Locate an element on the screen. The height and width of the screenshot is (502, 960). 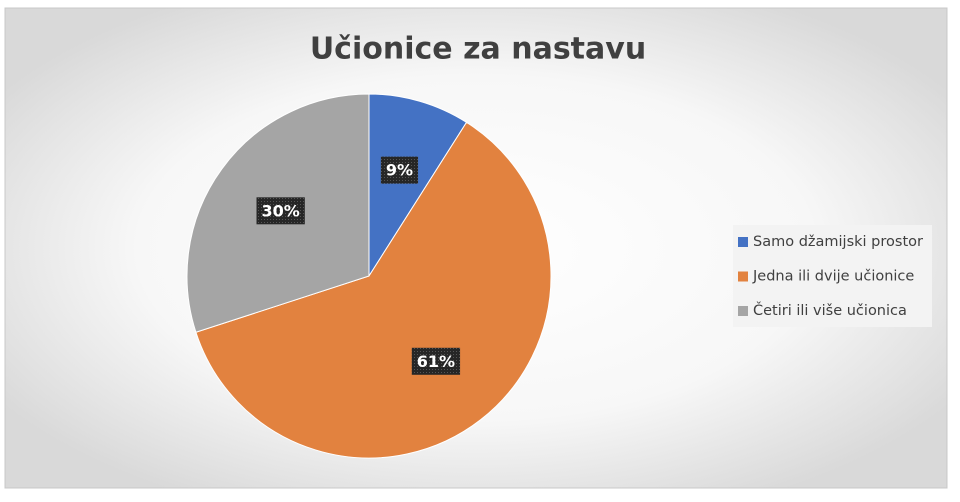
data-label: 30% is located at coordinates (281, 210).